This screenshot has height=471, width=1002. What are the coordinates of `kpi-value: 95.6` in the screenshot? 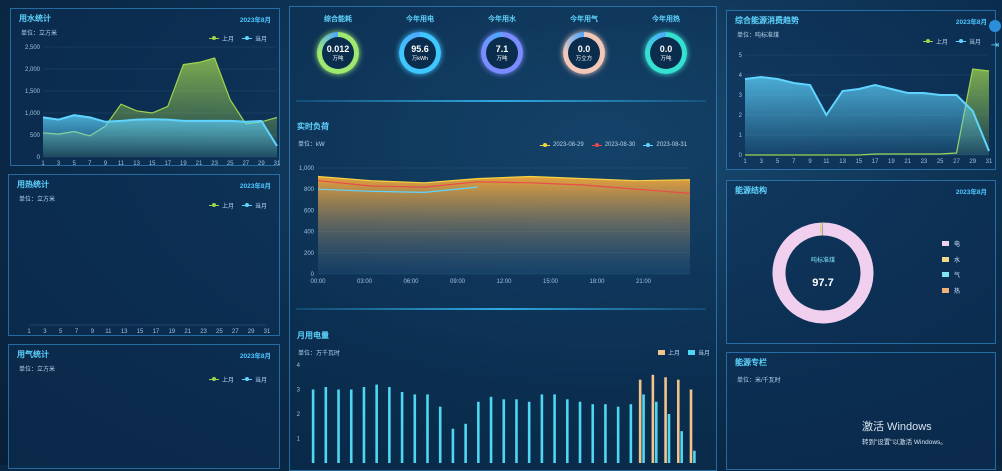 It's located at (420, 49).